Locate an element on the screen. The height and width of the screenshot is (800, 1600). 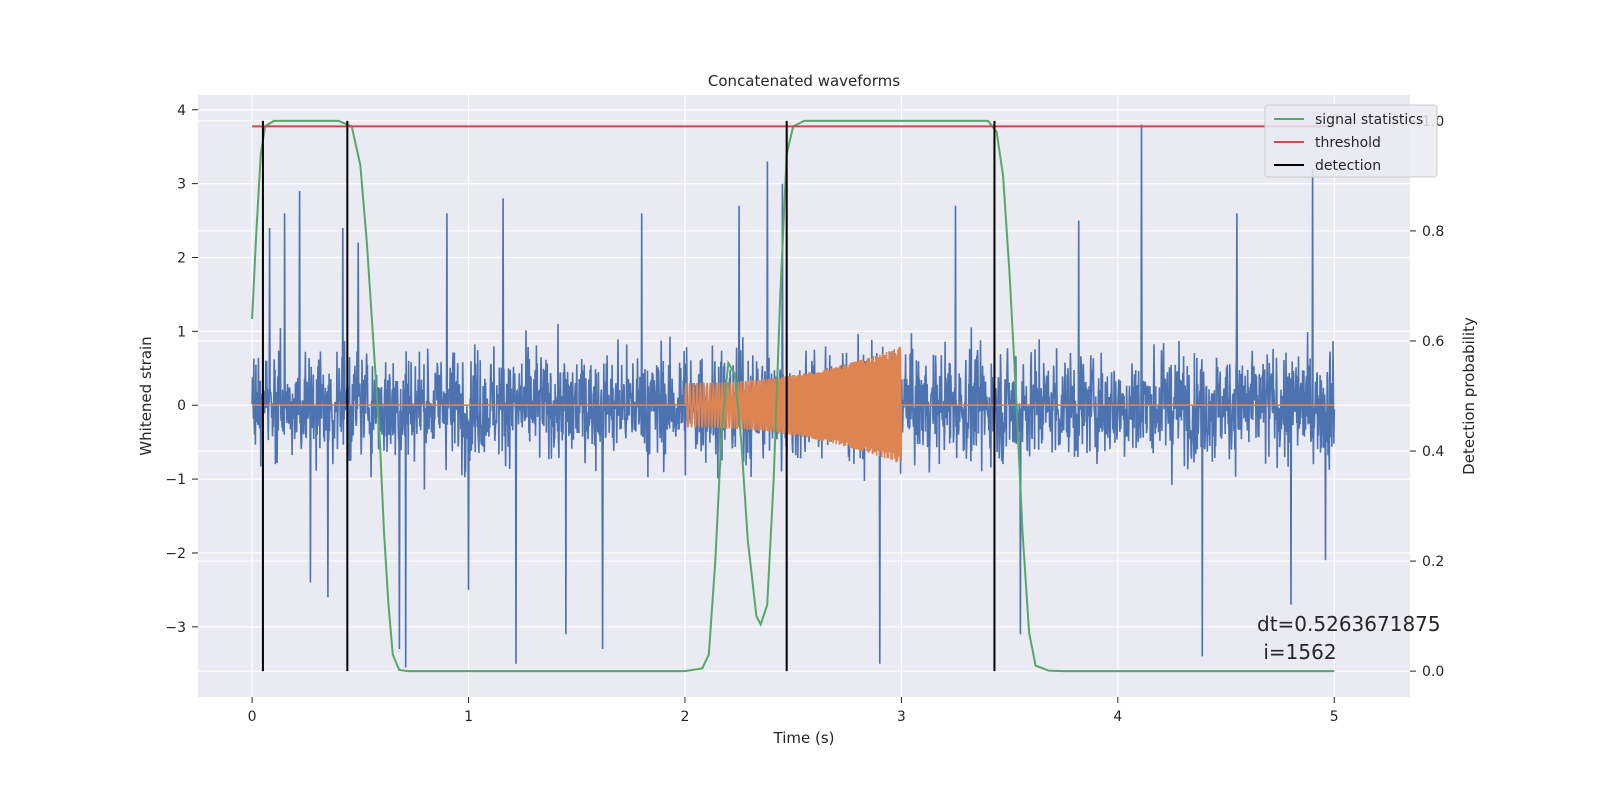
y2-axis-label: Detection probability is located at coordinates (1469, 396).